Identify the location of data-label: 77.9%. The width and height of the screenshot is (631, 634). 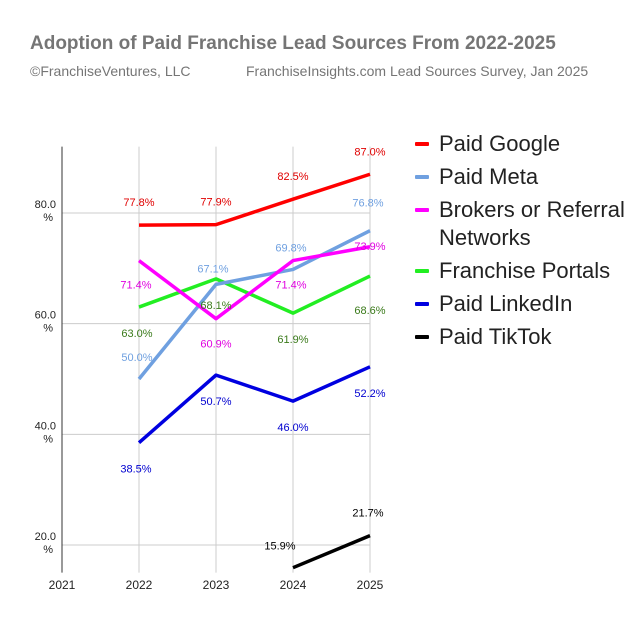
(215, 203).